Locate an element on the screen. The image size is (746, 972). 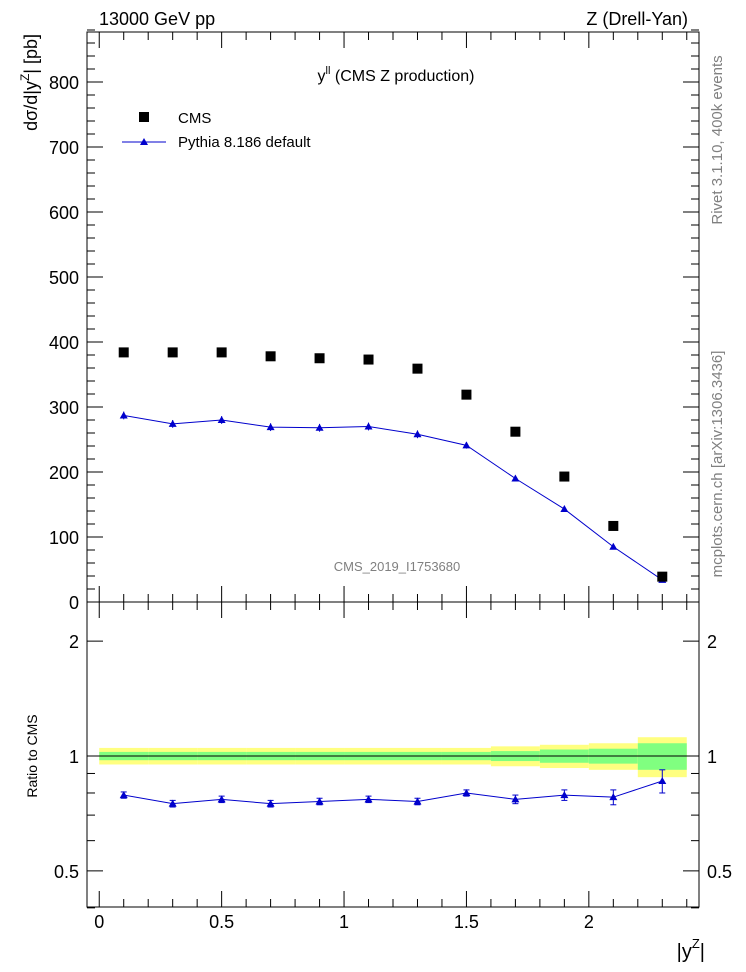
plot-title-rest: (CMS Z production) is located at coordinates (402, 76).